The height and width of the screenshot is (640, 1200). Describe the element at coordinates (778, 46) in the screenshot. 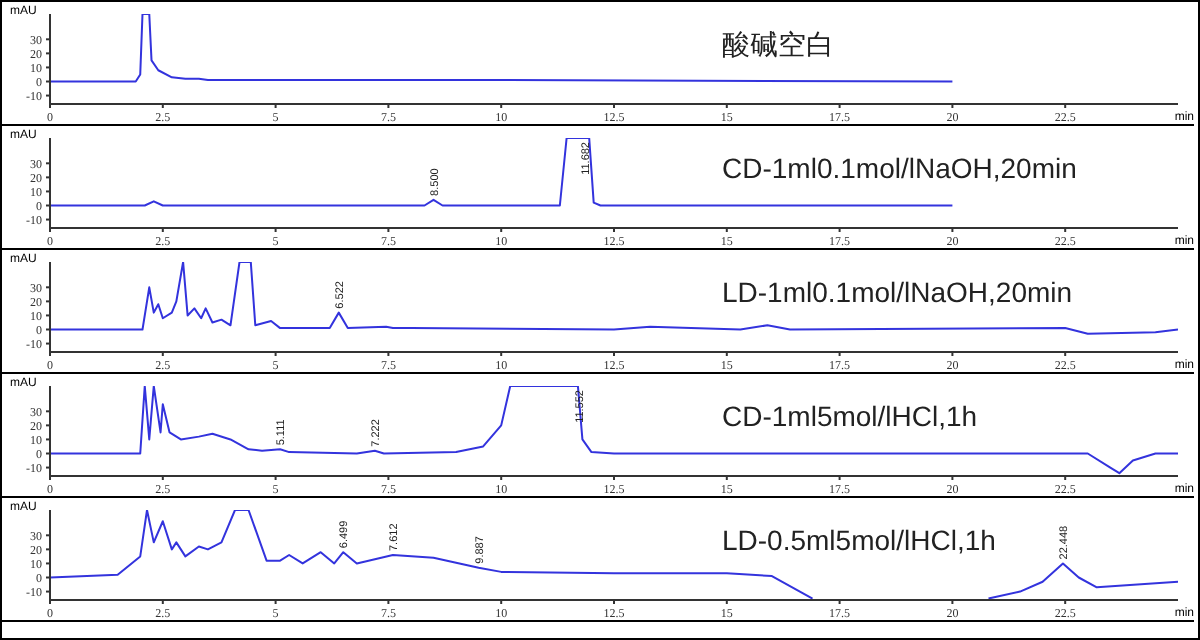

I see `text: 酸碱空白` at that location.